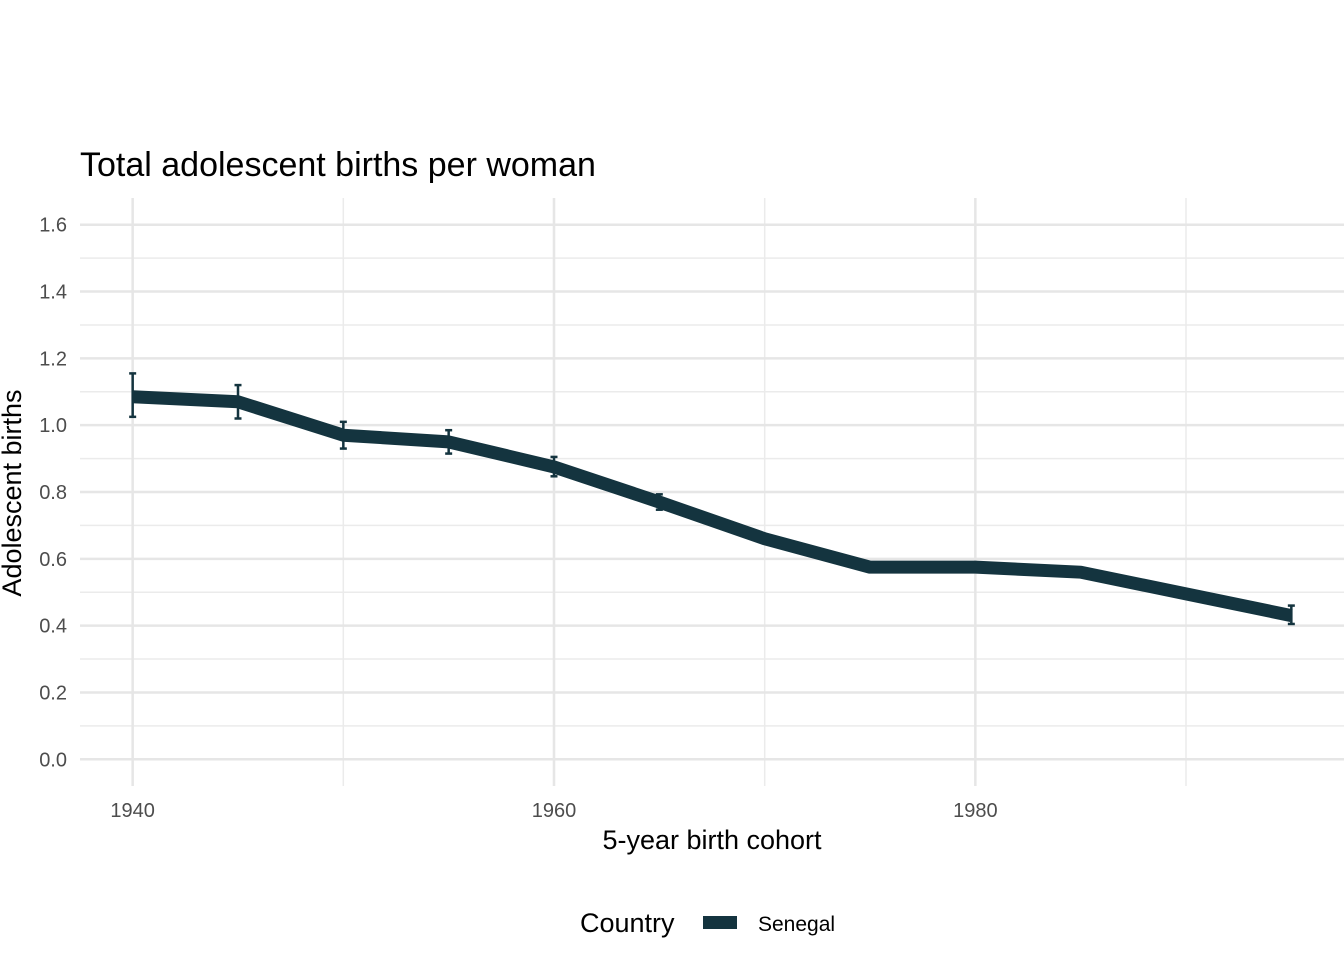 This screenshot has width=1344, height=960. Describe the element at coordinates (627, 923) in the screenshot. I see `legend-title: Country` at that location.